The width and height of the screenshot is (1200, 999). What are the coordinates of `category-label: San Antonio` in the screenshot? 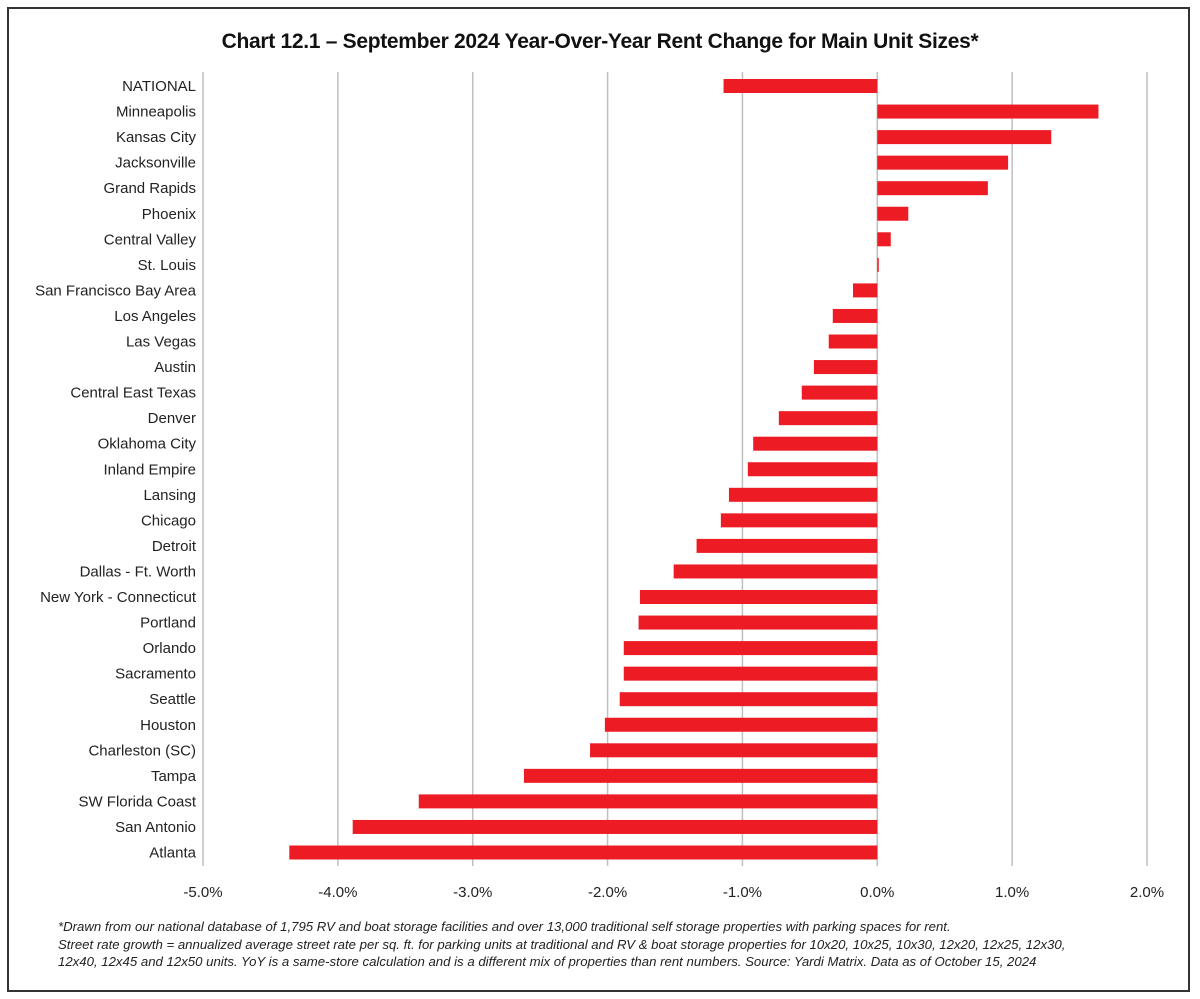 It's located at (155, 827).